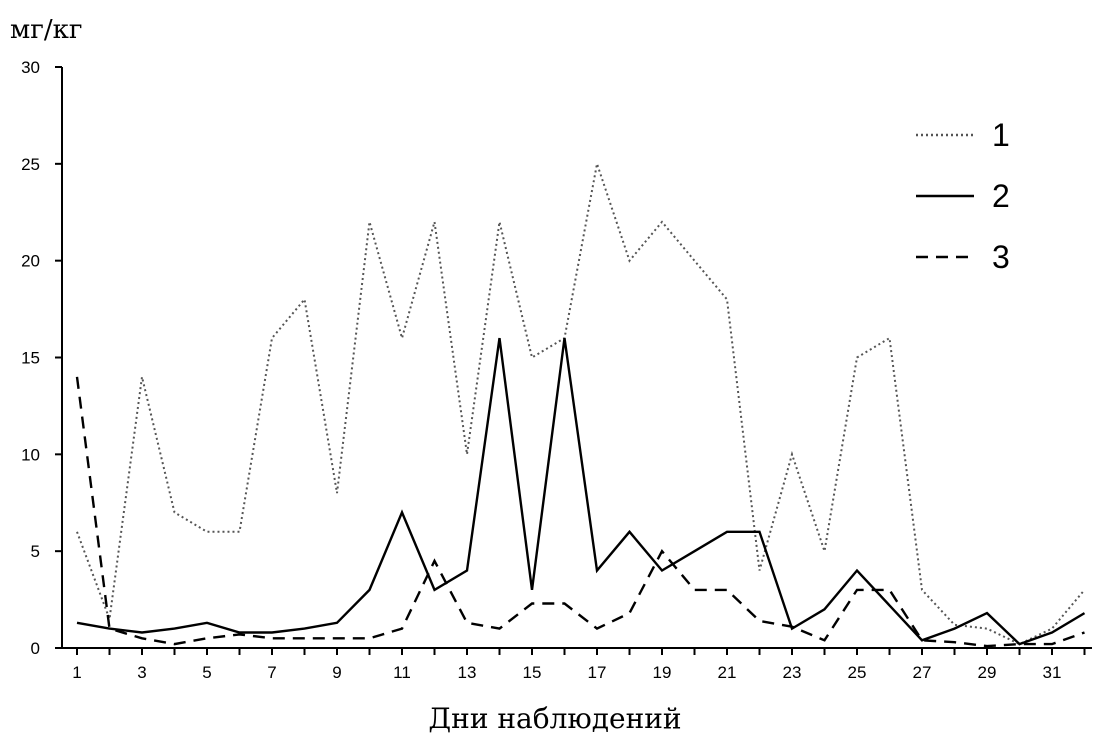 This screenshot has width=1096, height=738. What do you see at coordinates (35, 648) in the screenshot?
I see `y-tick-label: 0` at bounding box center [35, 648].